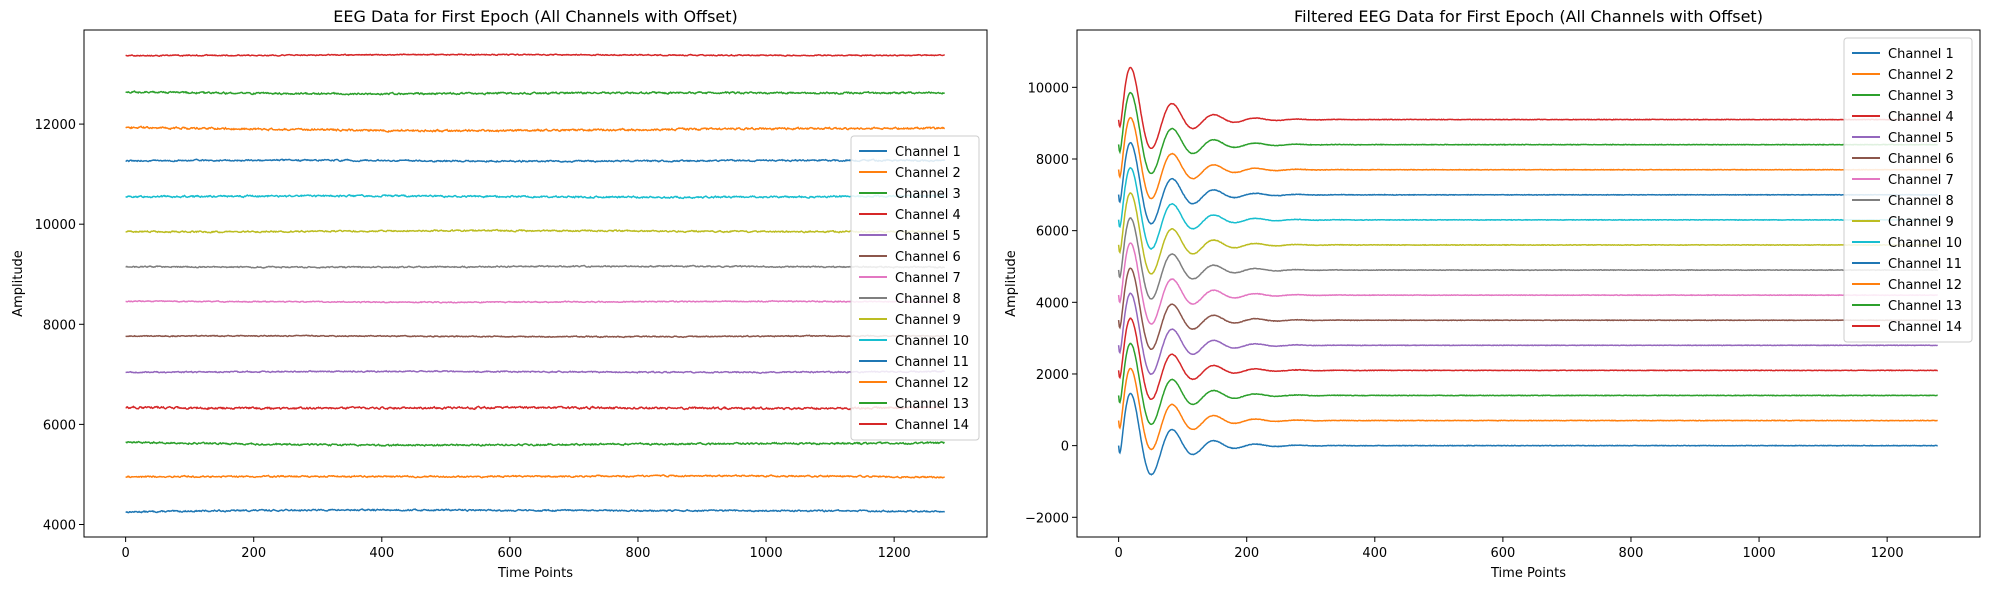 The image size is (1990, 590). What do you see at coordinates (1065, 447) in the screenshot?
I see `y-tick-label: 0` at bounding box center [1065, 447].